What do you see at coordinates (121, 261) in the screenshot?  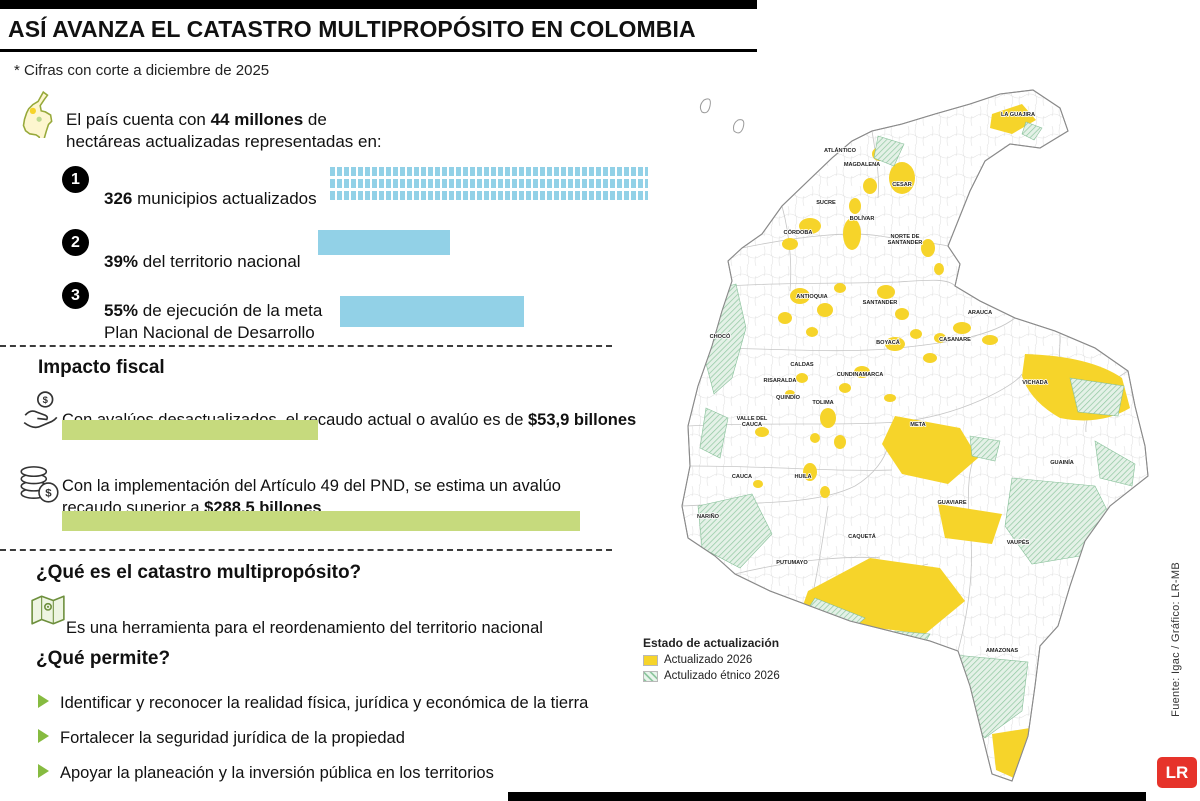 I see `stat-2-value: 39%` at bounding box center [121, 261].